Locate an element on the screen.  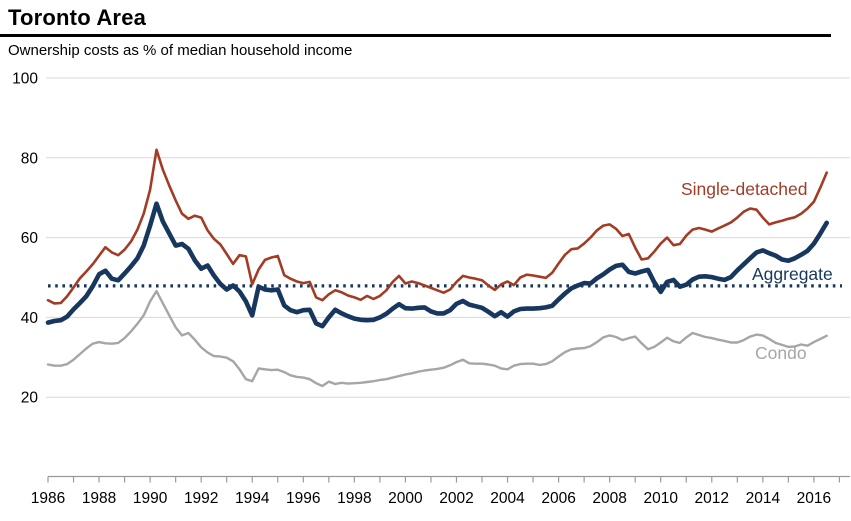
x-tick-label-2008: 2008 is located at coordinates (609, 498).